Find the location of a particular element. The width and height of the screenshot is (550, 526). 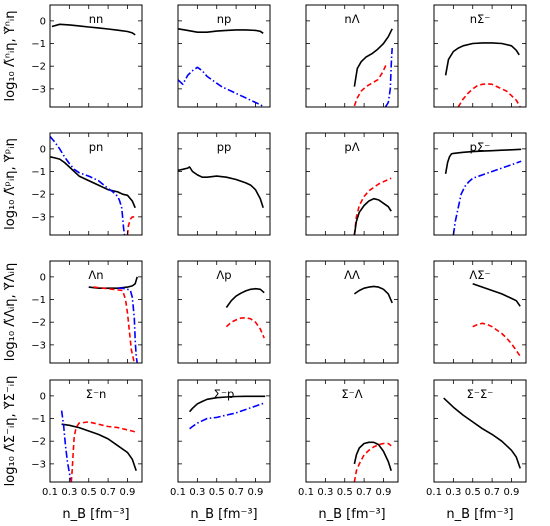

panel-4: nΣ⁻ is located at coordinates (480, 56).